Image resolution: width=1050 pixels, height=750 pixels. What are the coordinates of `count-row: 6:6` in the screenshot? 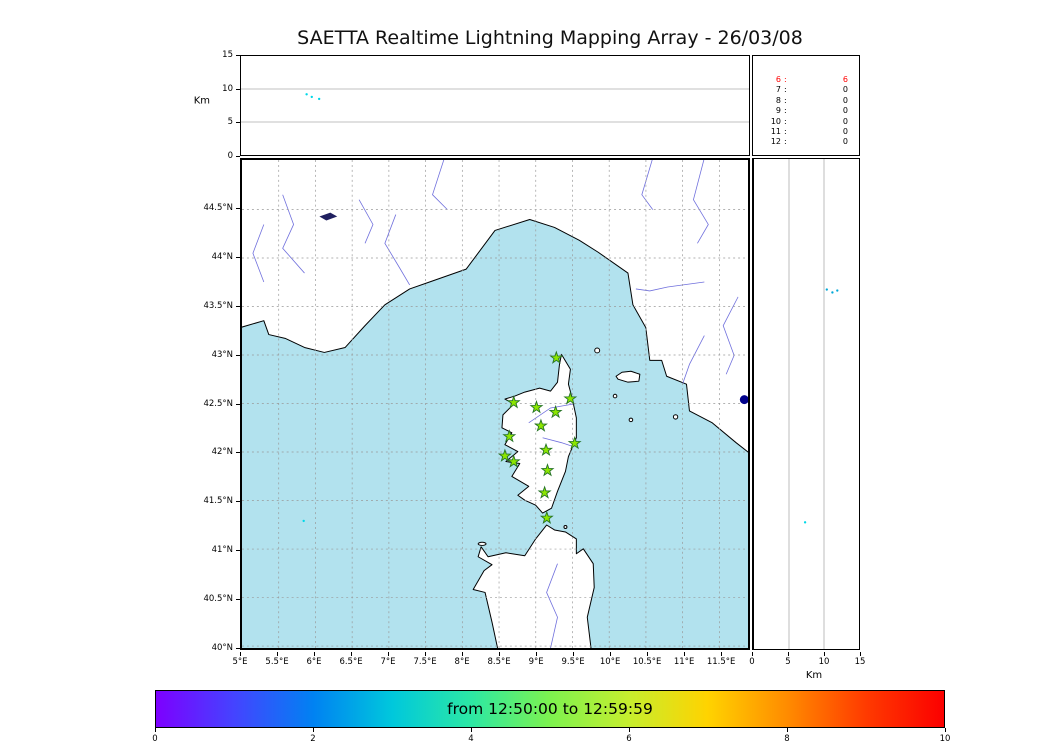 It's located at (806, 80).